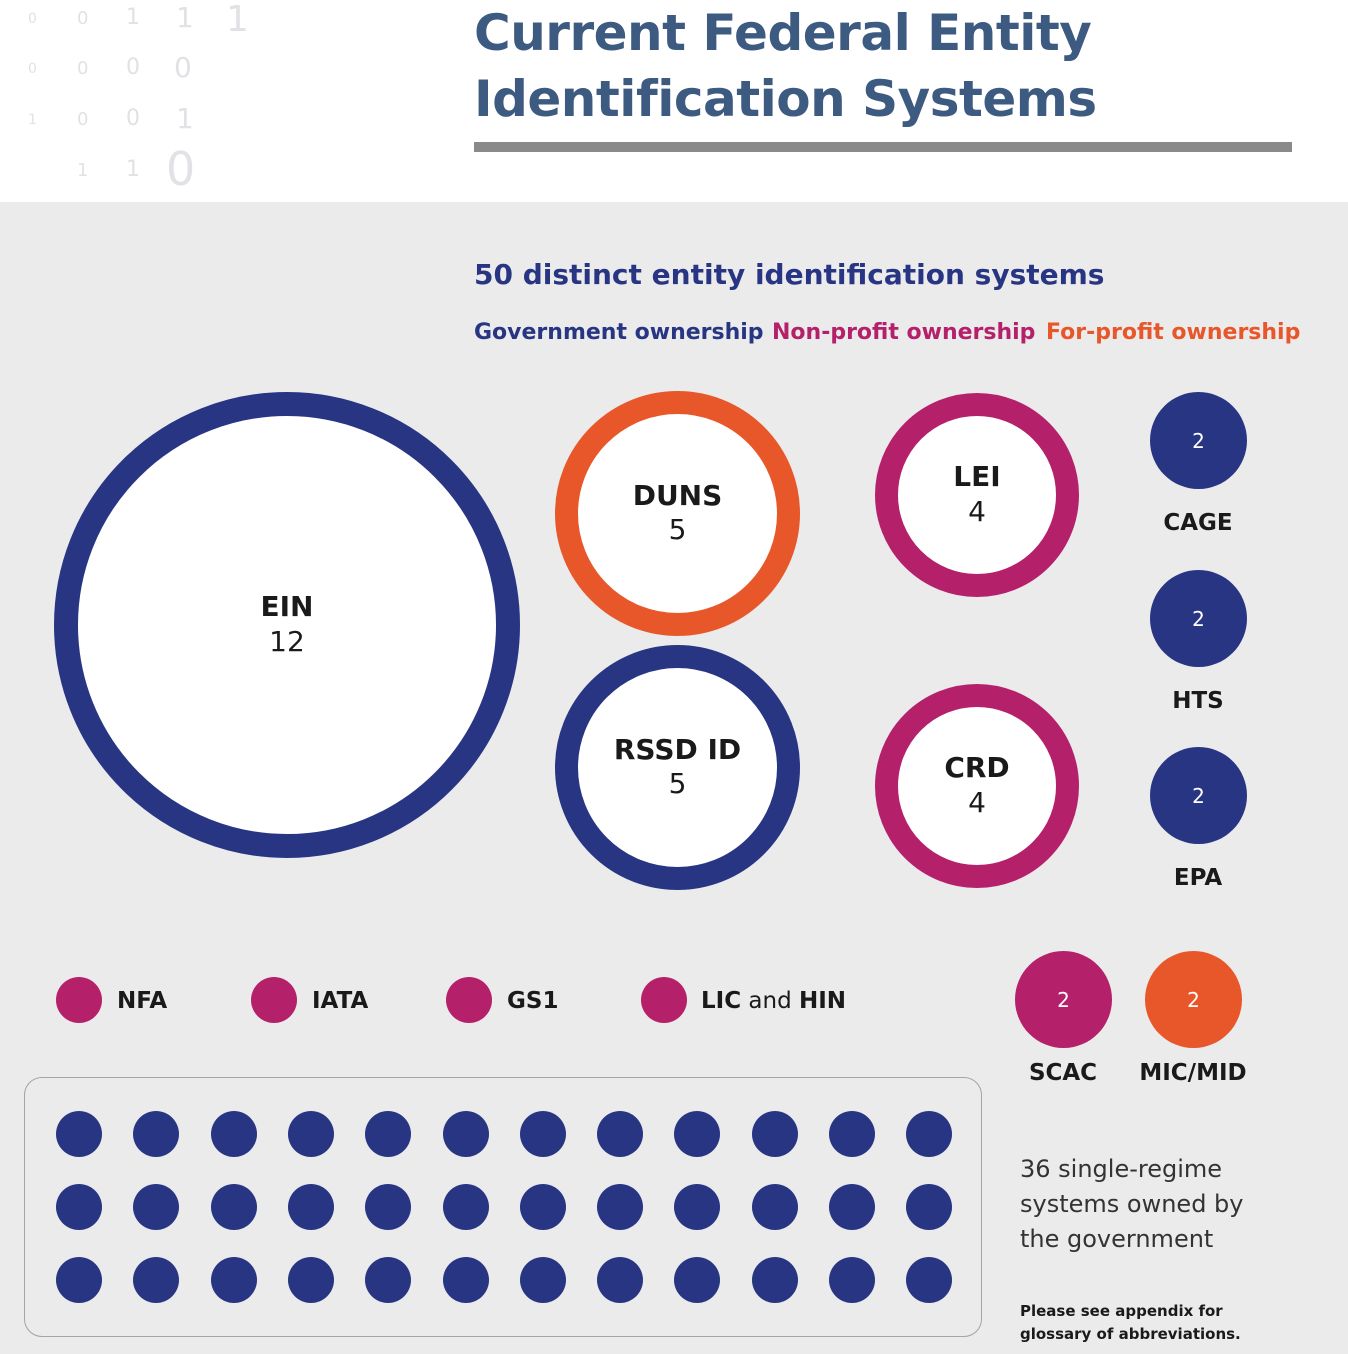 This screenshot has width=1348, height=1354. I want to click on scac-label: SCAC, so click(1063, 1073).